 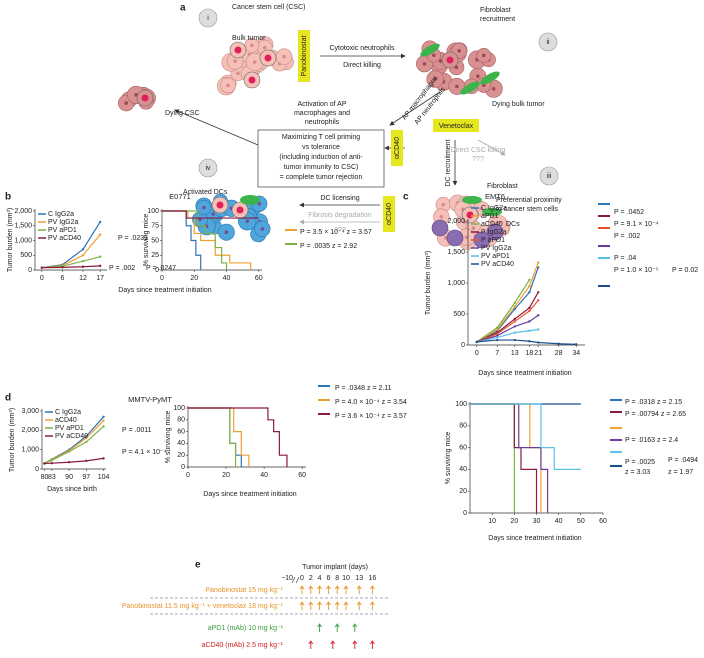 What do you see at coordinates (259, 278) in the screenshot?
I see `x-tick-label: 60` at bounding box center [259, 278].